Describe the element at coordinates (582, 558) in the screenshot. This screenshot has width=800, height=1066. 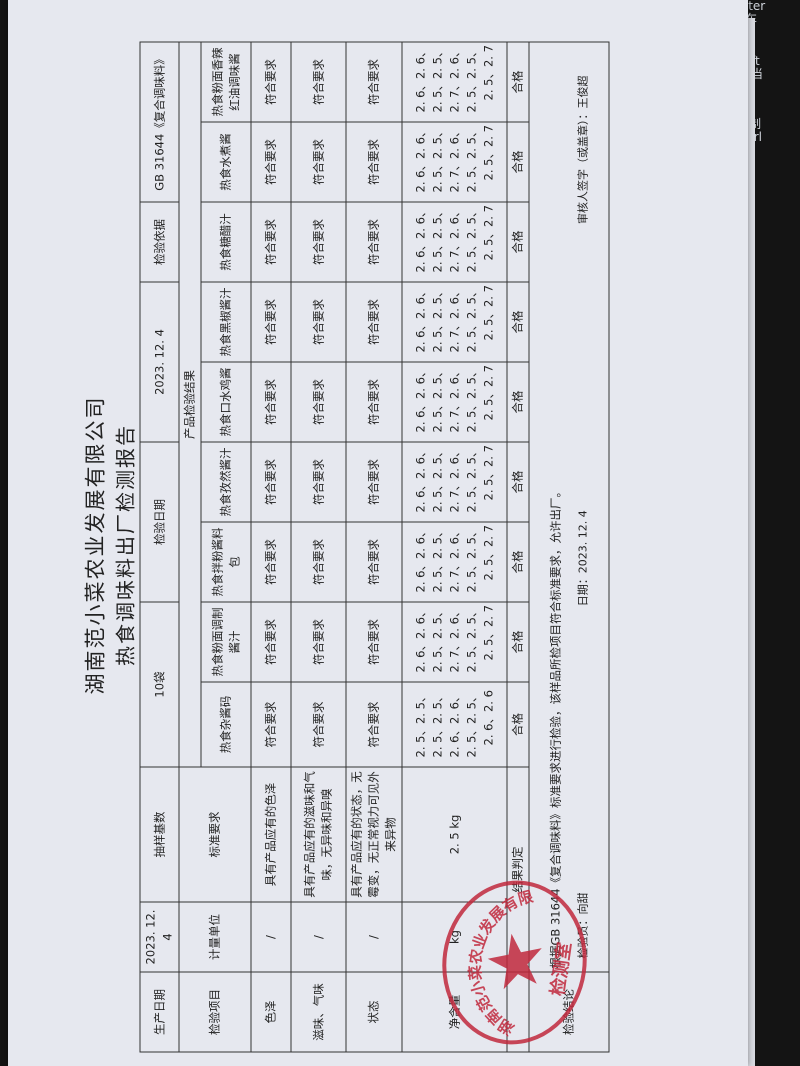
I see `sign-date: 日期：2023. 12. 4` at that location.